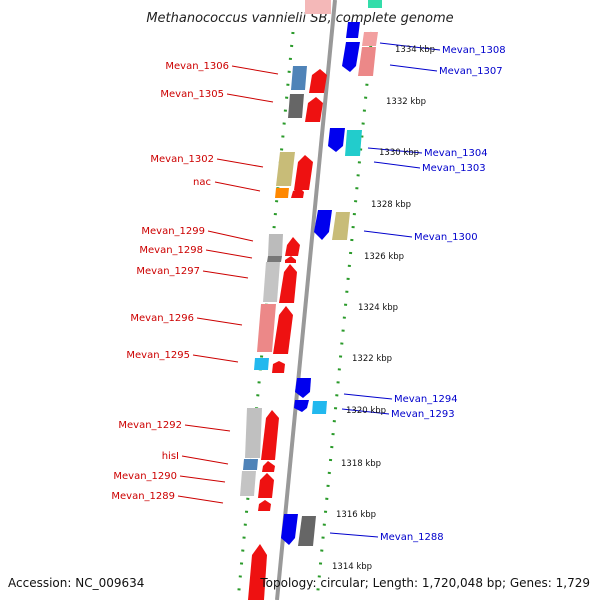 The image size is (600, 600). What do you see at coordinates (143, 496) in the screenshot?
I see `gene-label: Mevan_1289` at bounding box center [143, 496].